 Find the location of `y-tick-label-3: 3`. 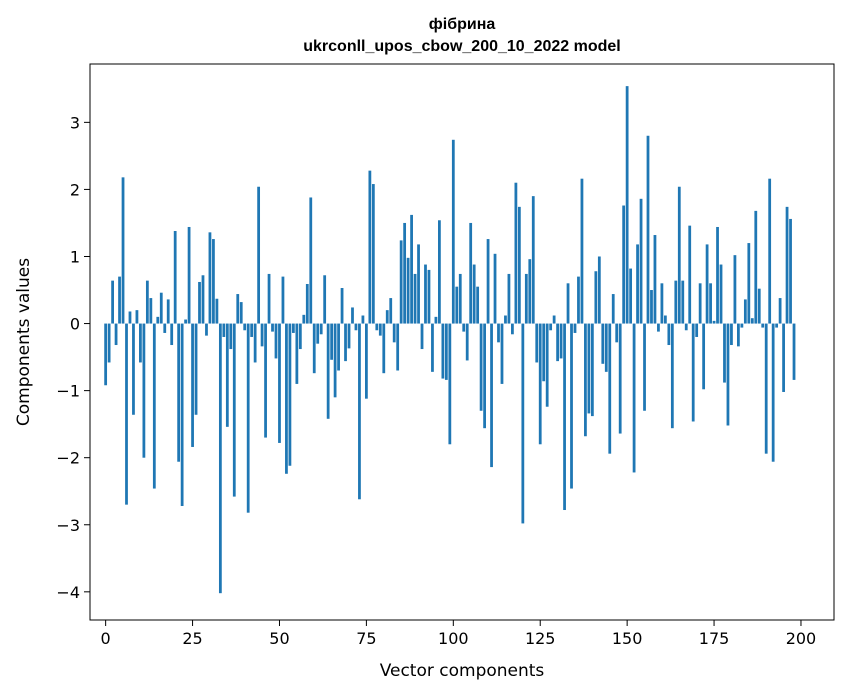

y-tick-label-3: 3 is located at coordinates (75, 122).